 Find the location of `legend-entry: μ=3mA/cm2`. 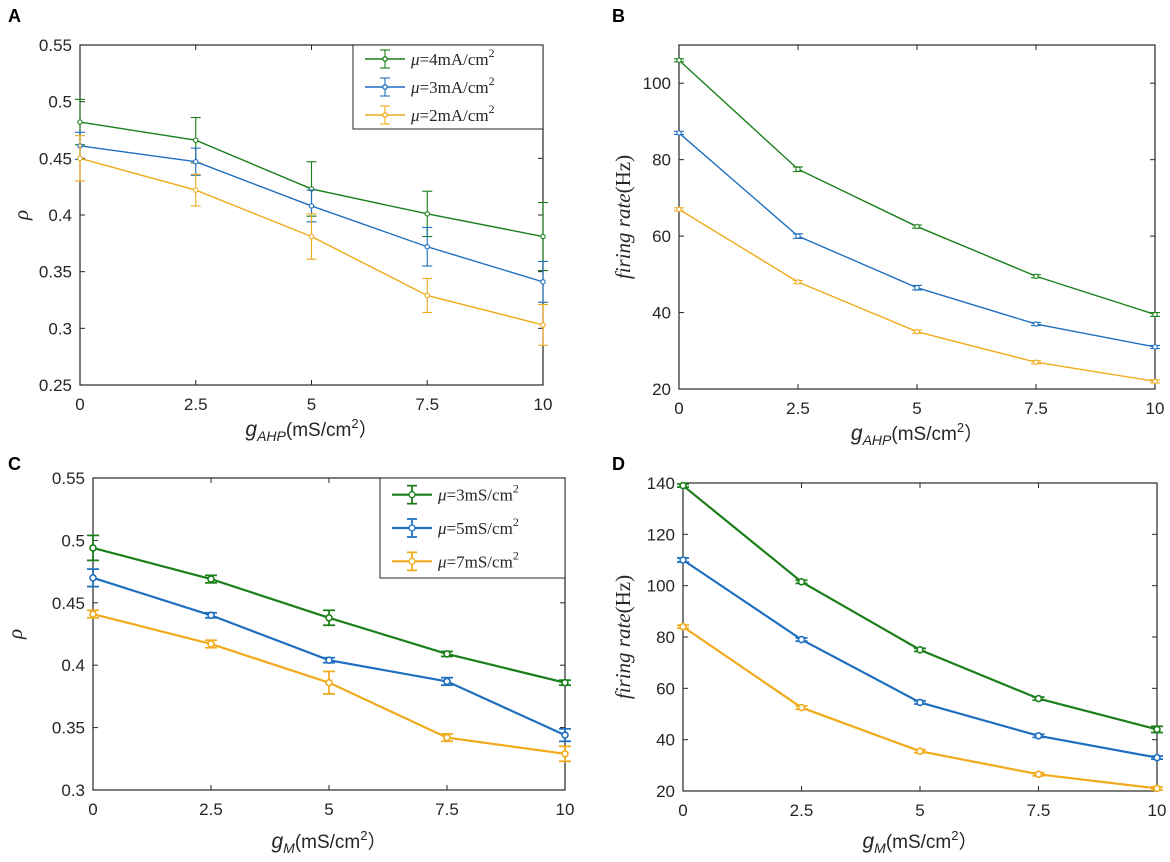

legend-entry: μ=3mA/cm2 is located at coordinates (430, 85).